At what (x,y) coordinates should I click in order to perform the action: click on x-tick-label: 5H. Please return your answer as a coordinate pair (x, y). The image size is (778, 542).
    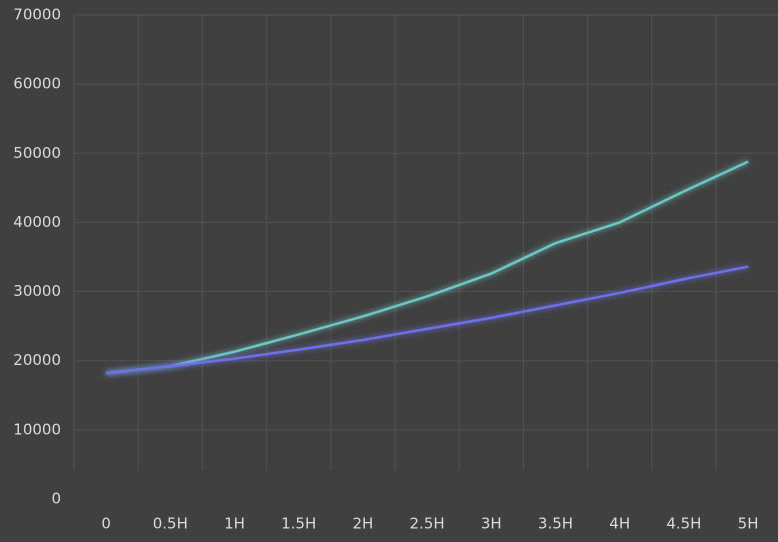
    Looking at the image, I should click on (748, 524).